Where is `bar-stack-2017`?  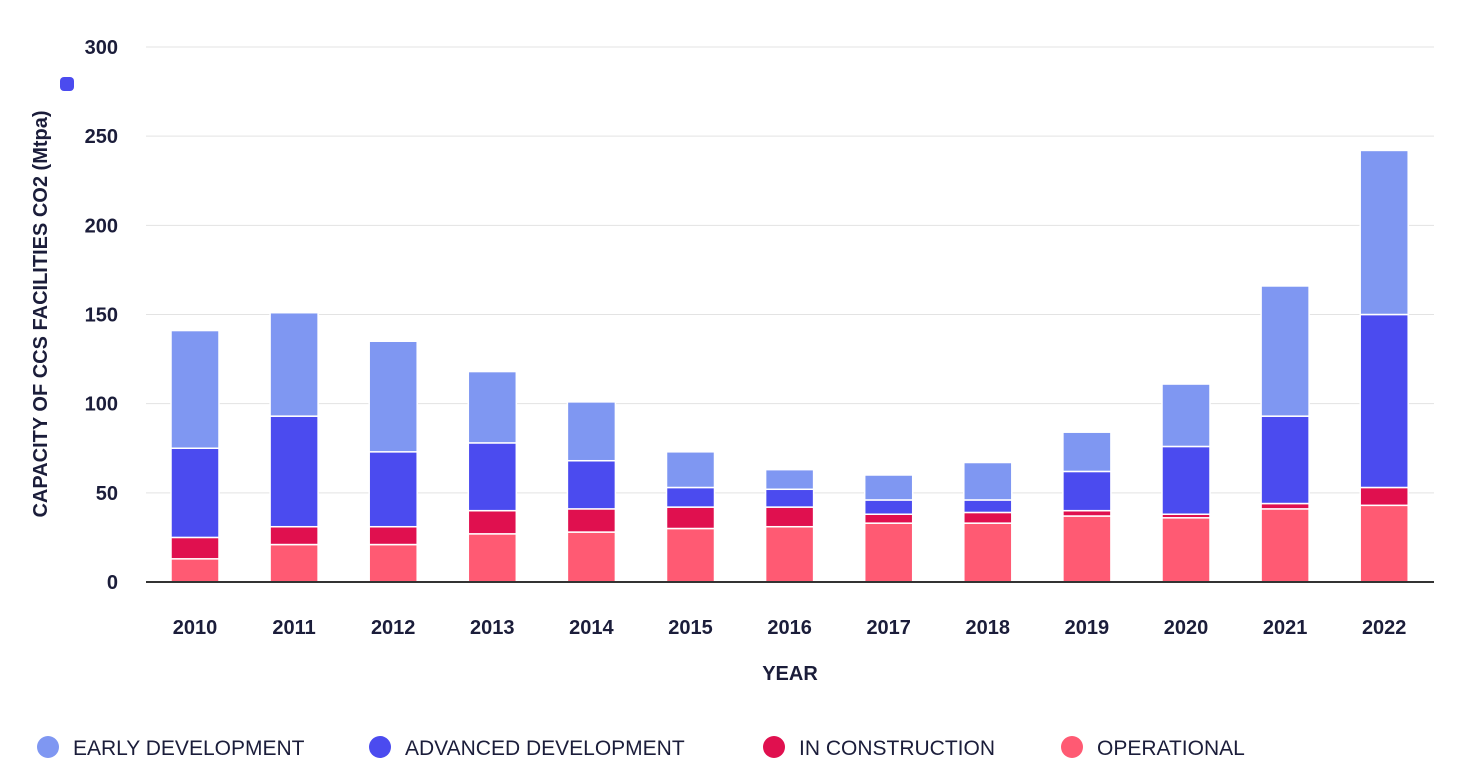
bar-stack-2017 is located at coordinates (888, 528).